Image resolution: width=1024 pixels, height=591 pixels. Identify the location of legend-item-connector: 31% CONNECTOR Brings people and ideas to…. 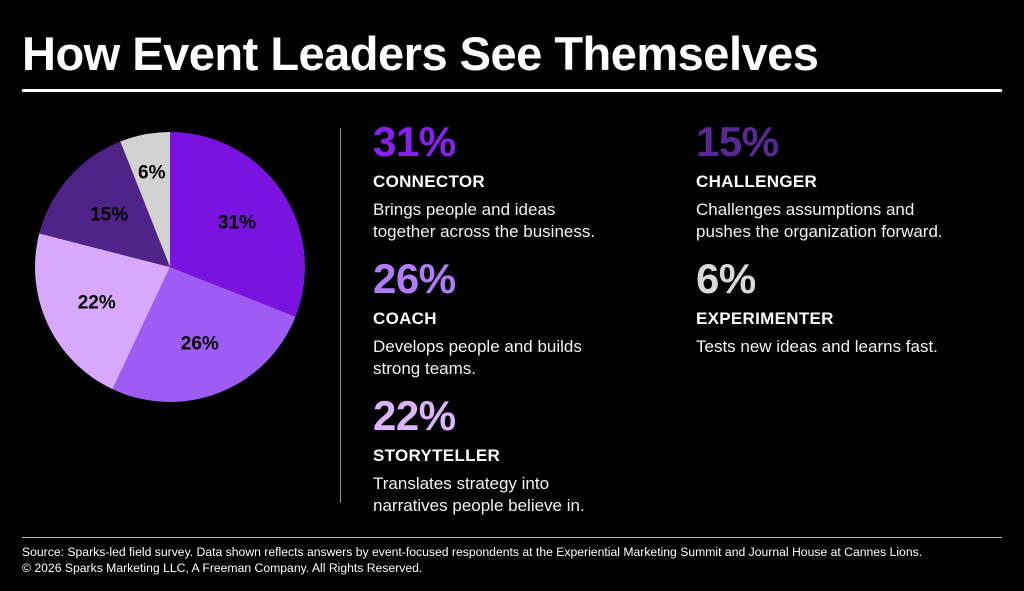
(523, 181).